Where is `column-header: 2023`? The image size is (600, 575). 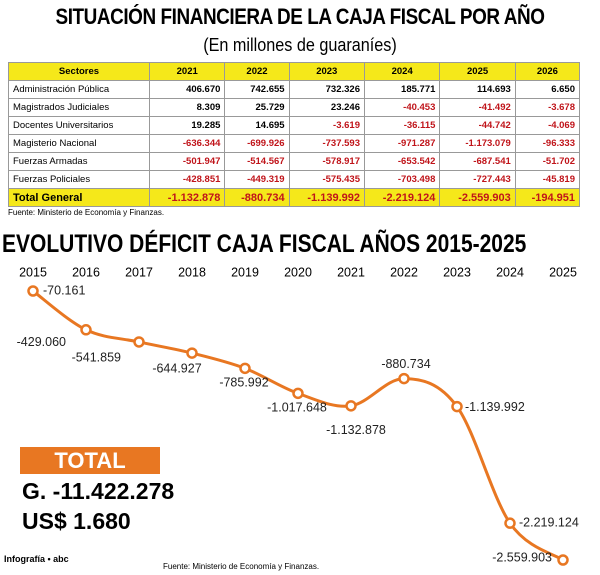
column-header: 2023 is located at coordinates (326, 71).